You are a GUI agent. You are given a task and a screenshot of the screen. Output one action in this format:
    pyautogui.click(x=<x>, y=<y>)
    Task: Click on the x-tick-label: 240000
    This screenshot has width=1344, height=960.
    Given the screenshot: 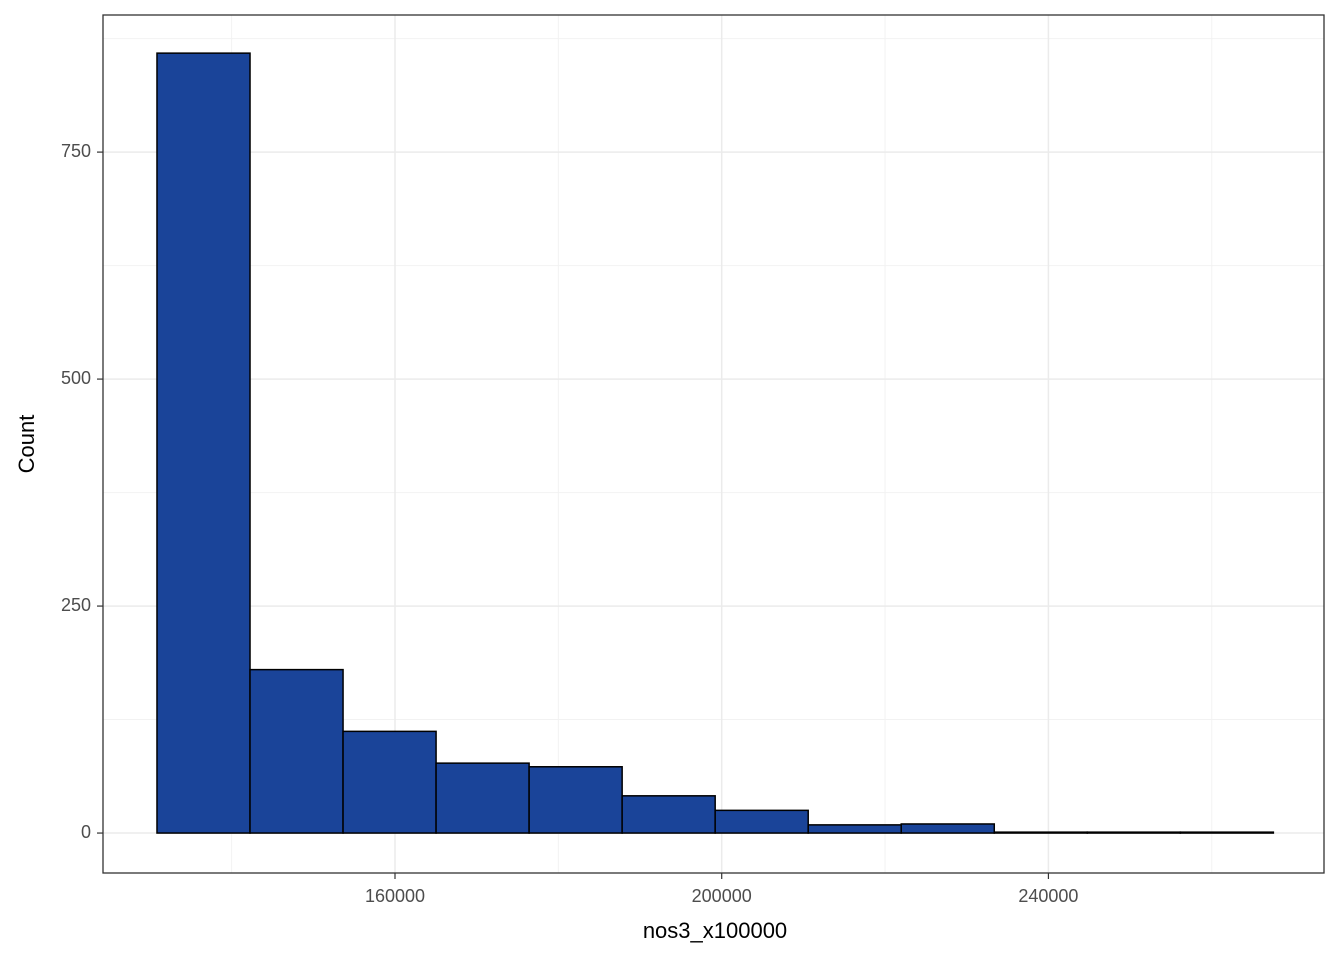 What is the action you would take?
    pyautogui.click(x=1048, y=896)
    